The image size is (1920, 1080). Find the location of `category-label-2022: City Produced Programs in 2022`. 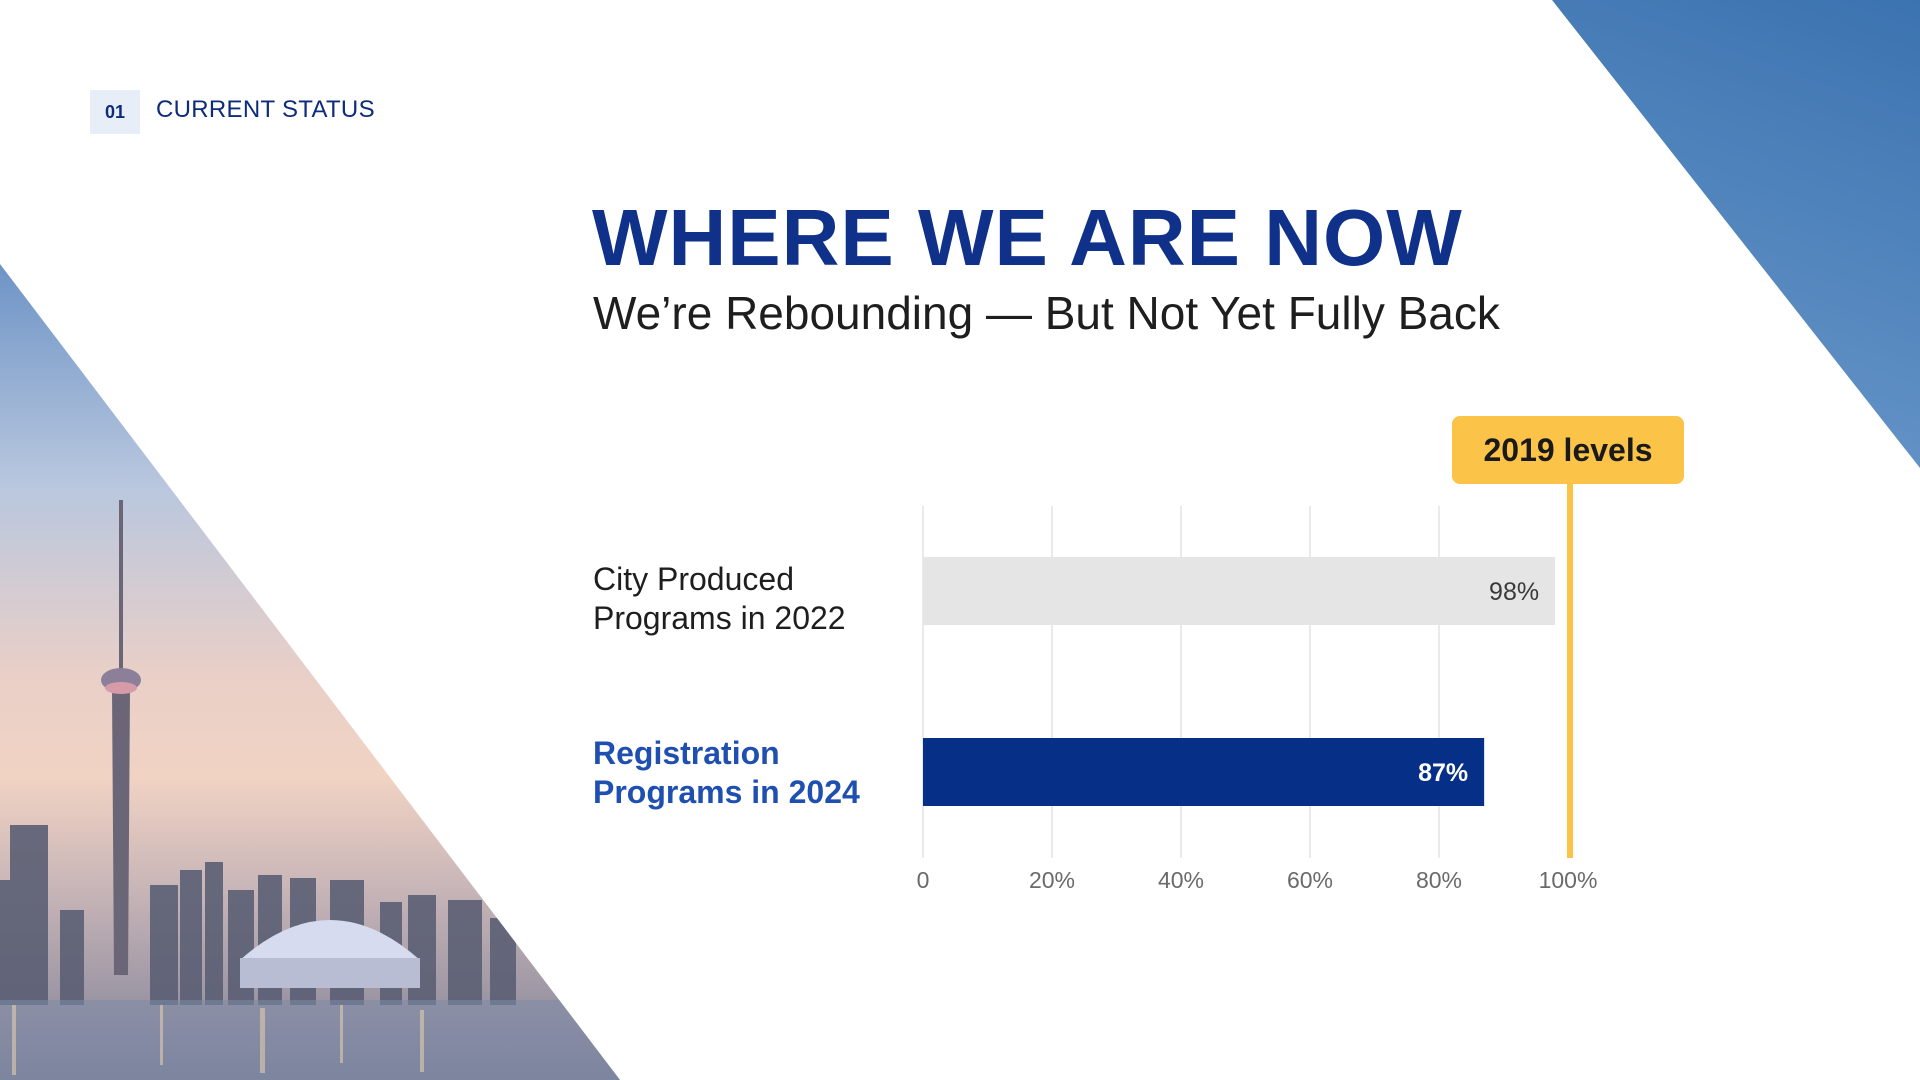

category-label-2022: City Produced Programs in 2022 is located at coordinates (719, 598).